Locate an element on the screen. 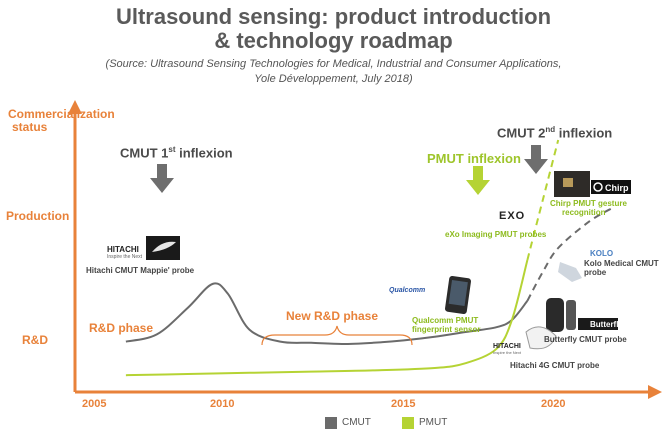  hitachi-4g-logo: HITACHI Inspire the Next is located at coordinates (507, 349).